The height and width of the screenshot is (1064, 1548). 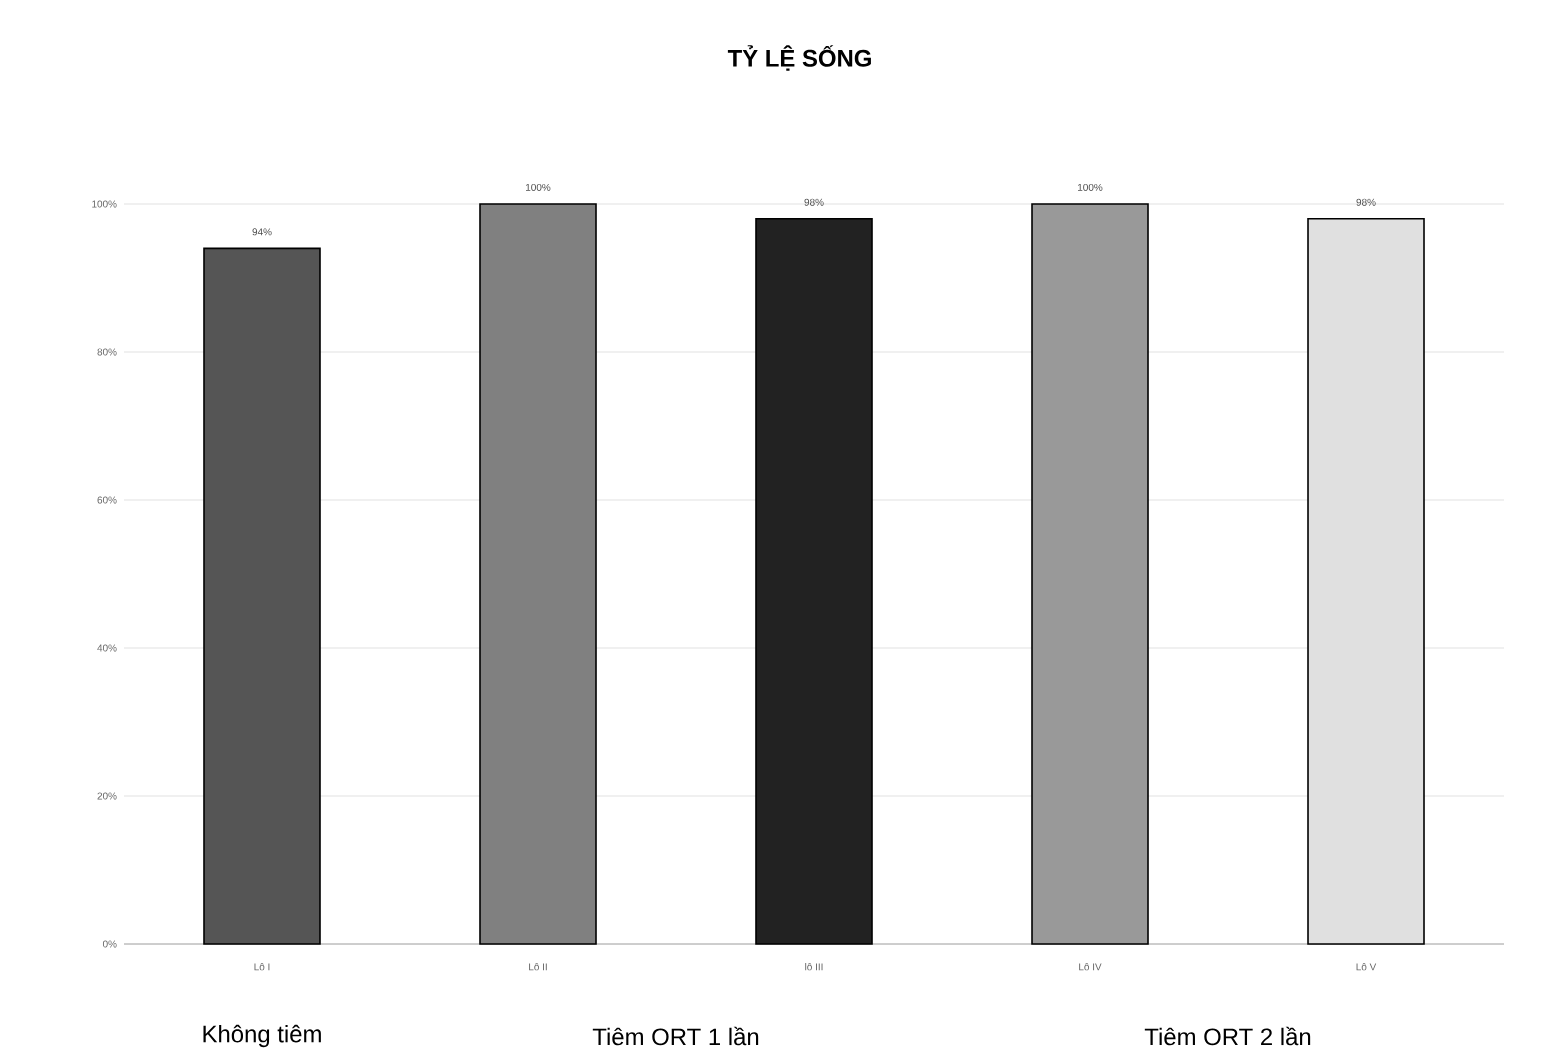 I want to click on text: Tiêm ORT 1 lần, so click(x=675, y=1036).